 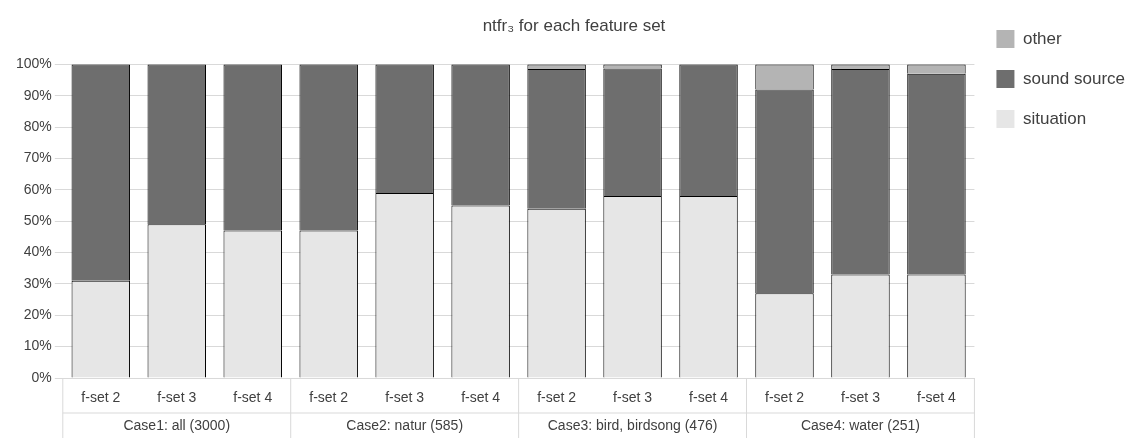 I want to click on y-tick-label: 0%, so click(x=41, y=376).